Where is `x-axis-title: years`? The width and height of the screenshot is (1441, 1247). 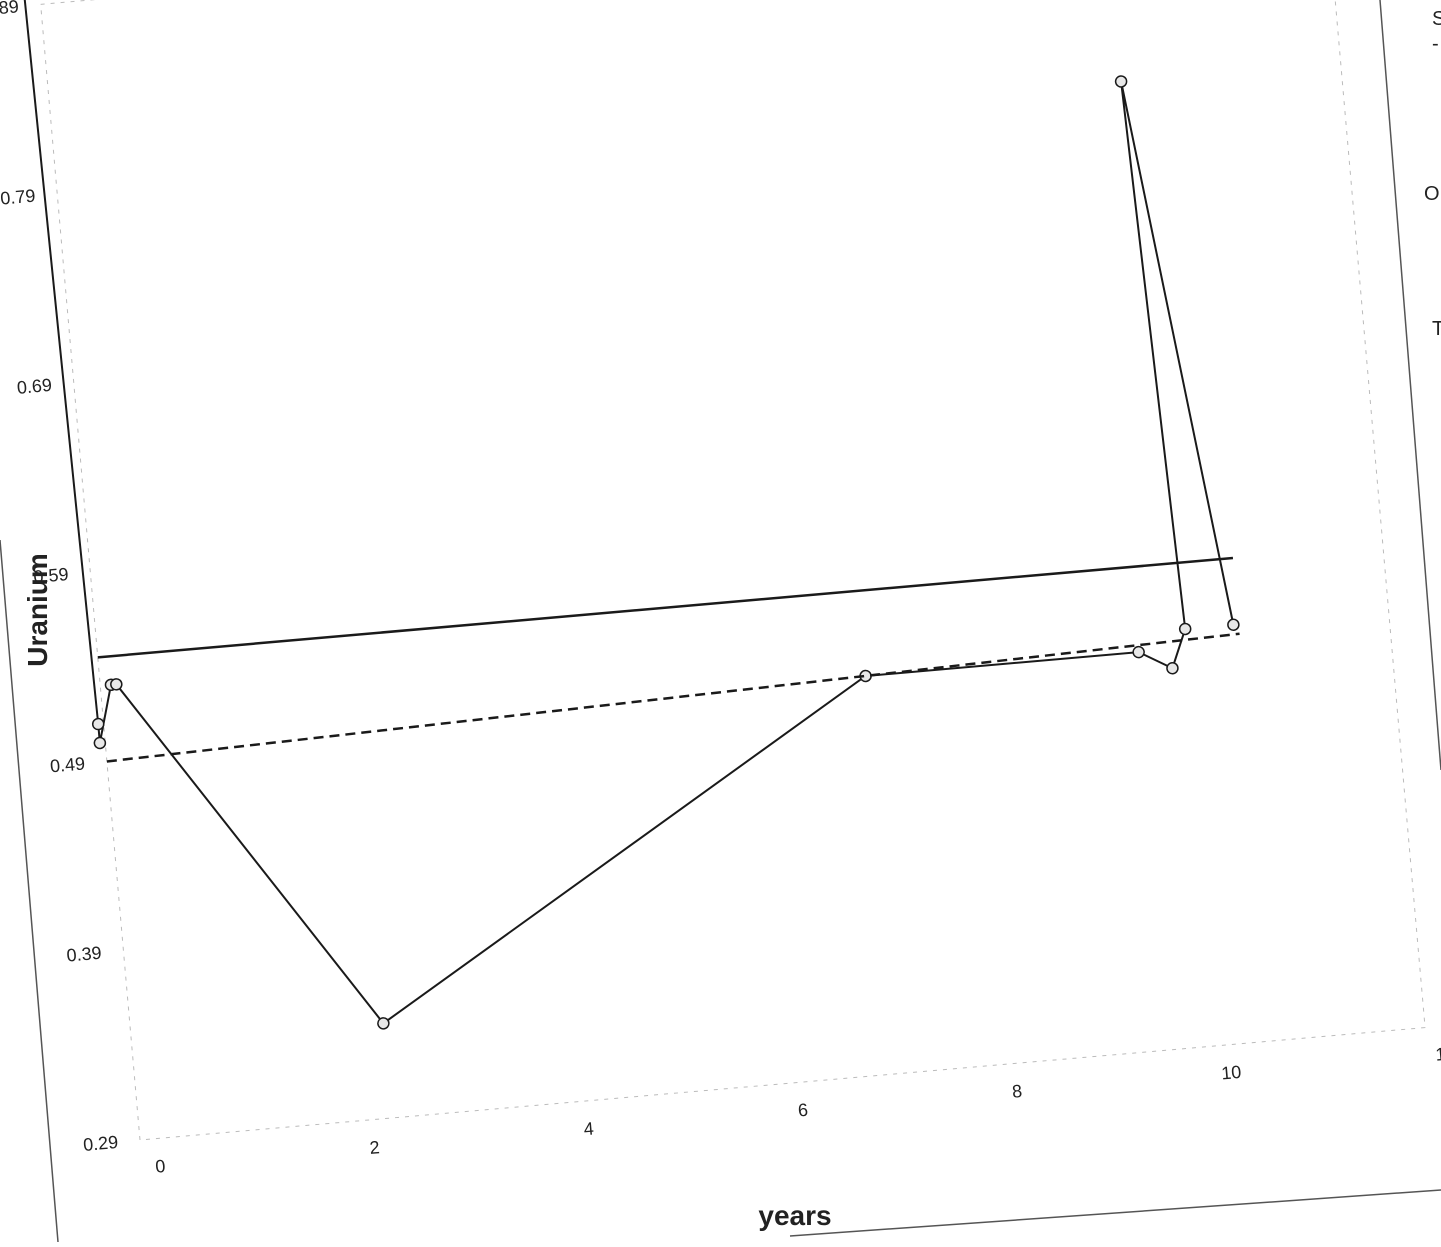 x-axis-title: years is located at coordinates (794, 1215).